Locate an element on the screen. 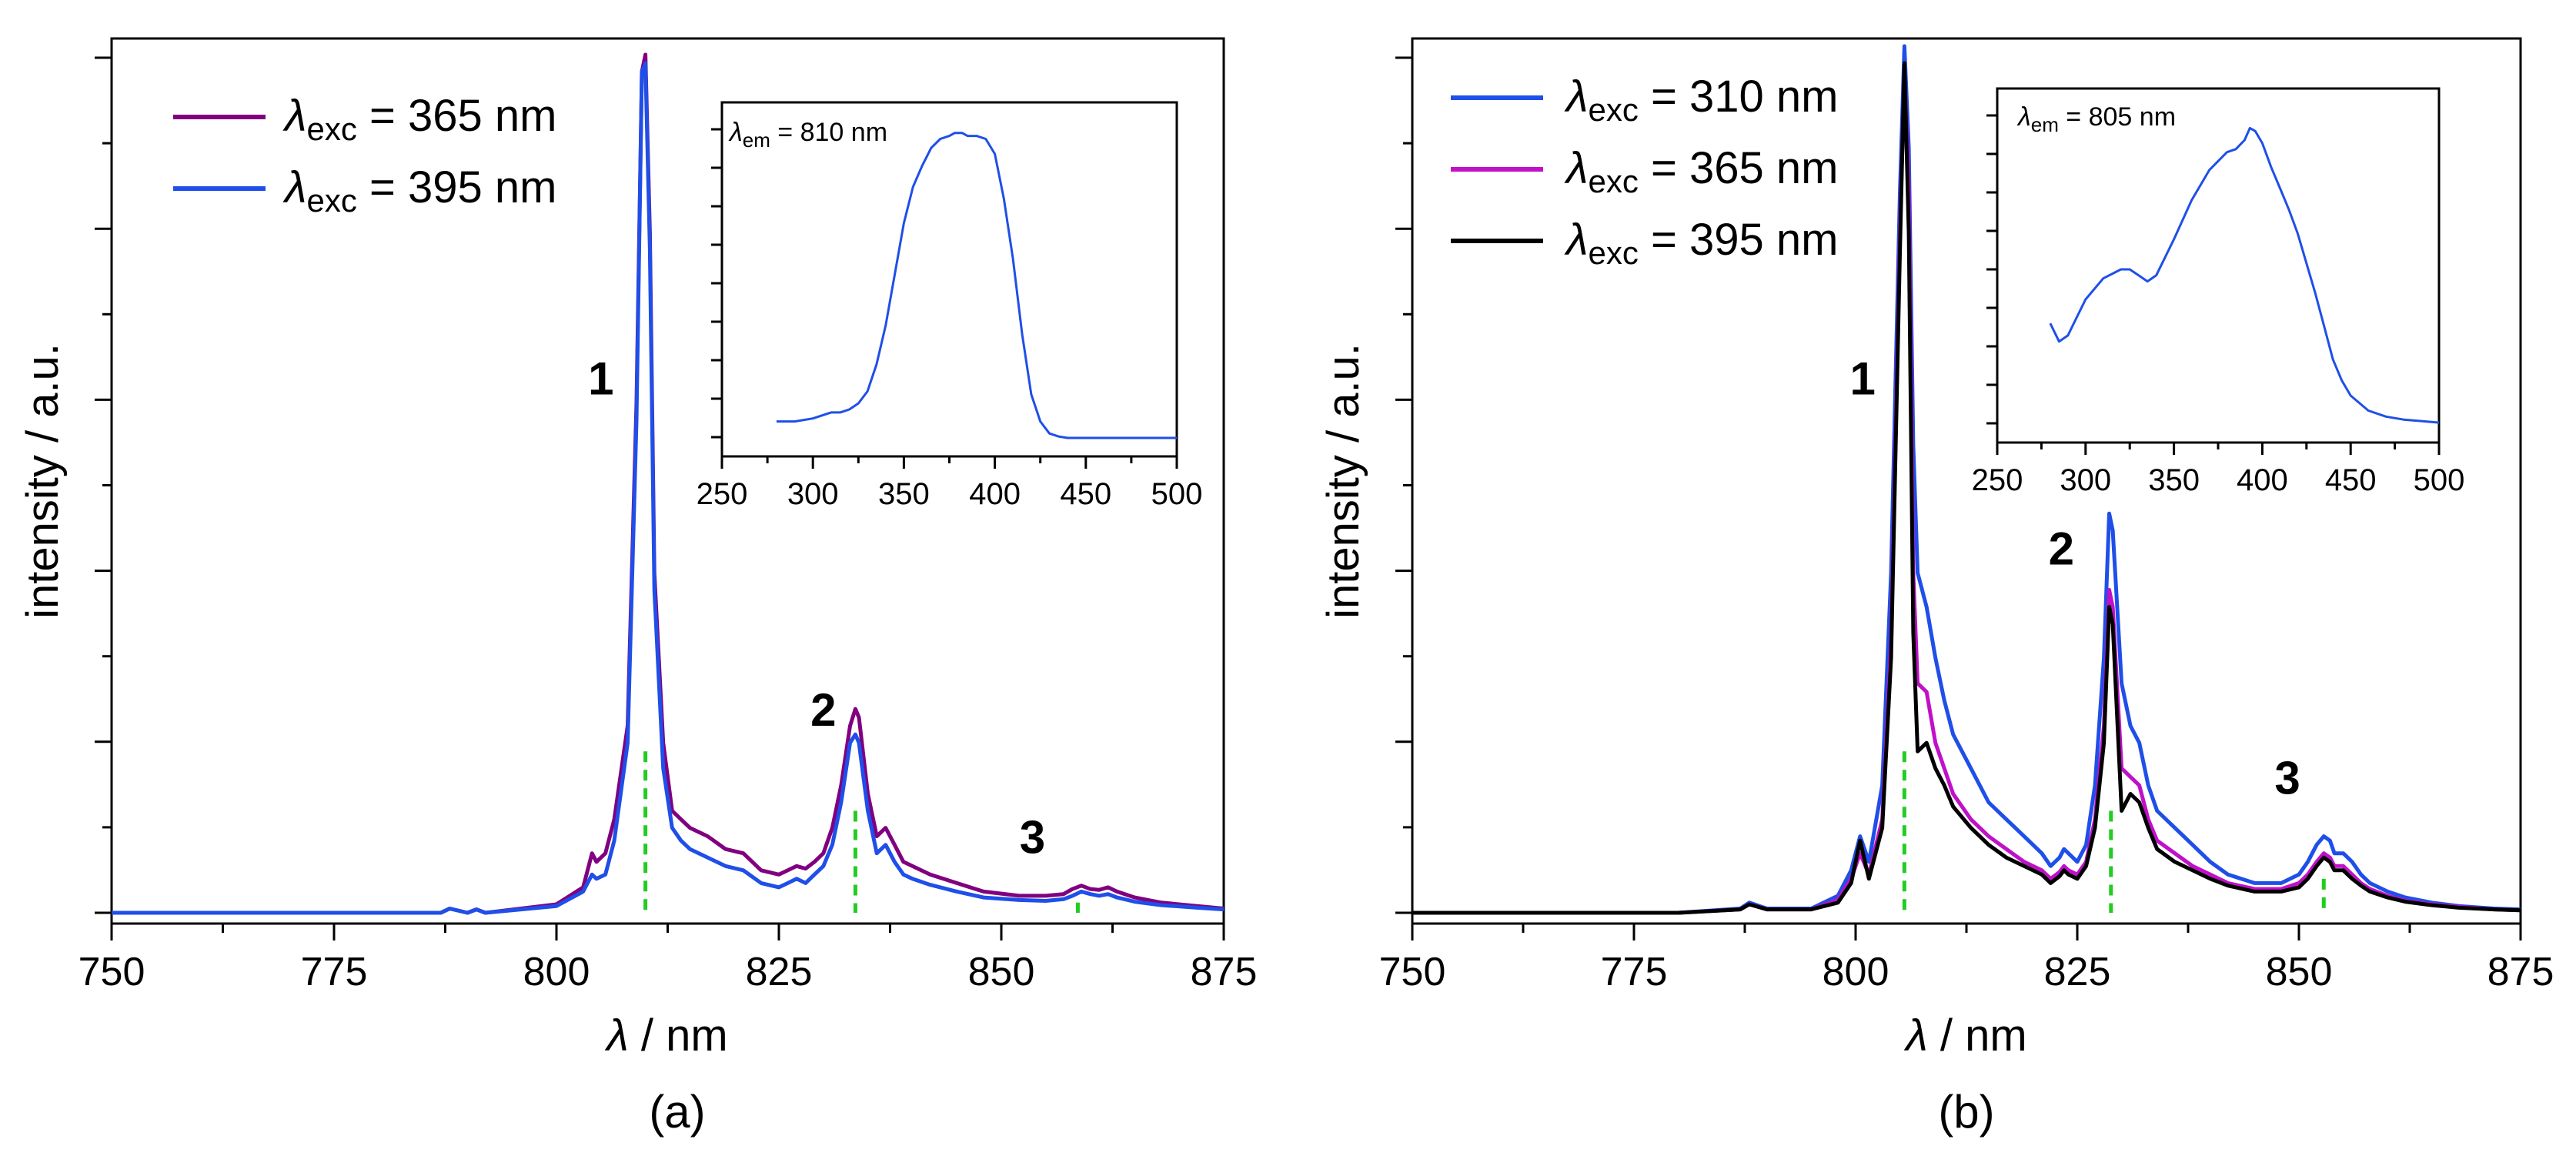 The image size is (2576, 1166). panel-a-inset-x-ticks: 250 300 350 400 450 500 is located at coordinates (950, 483).